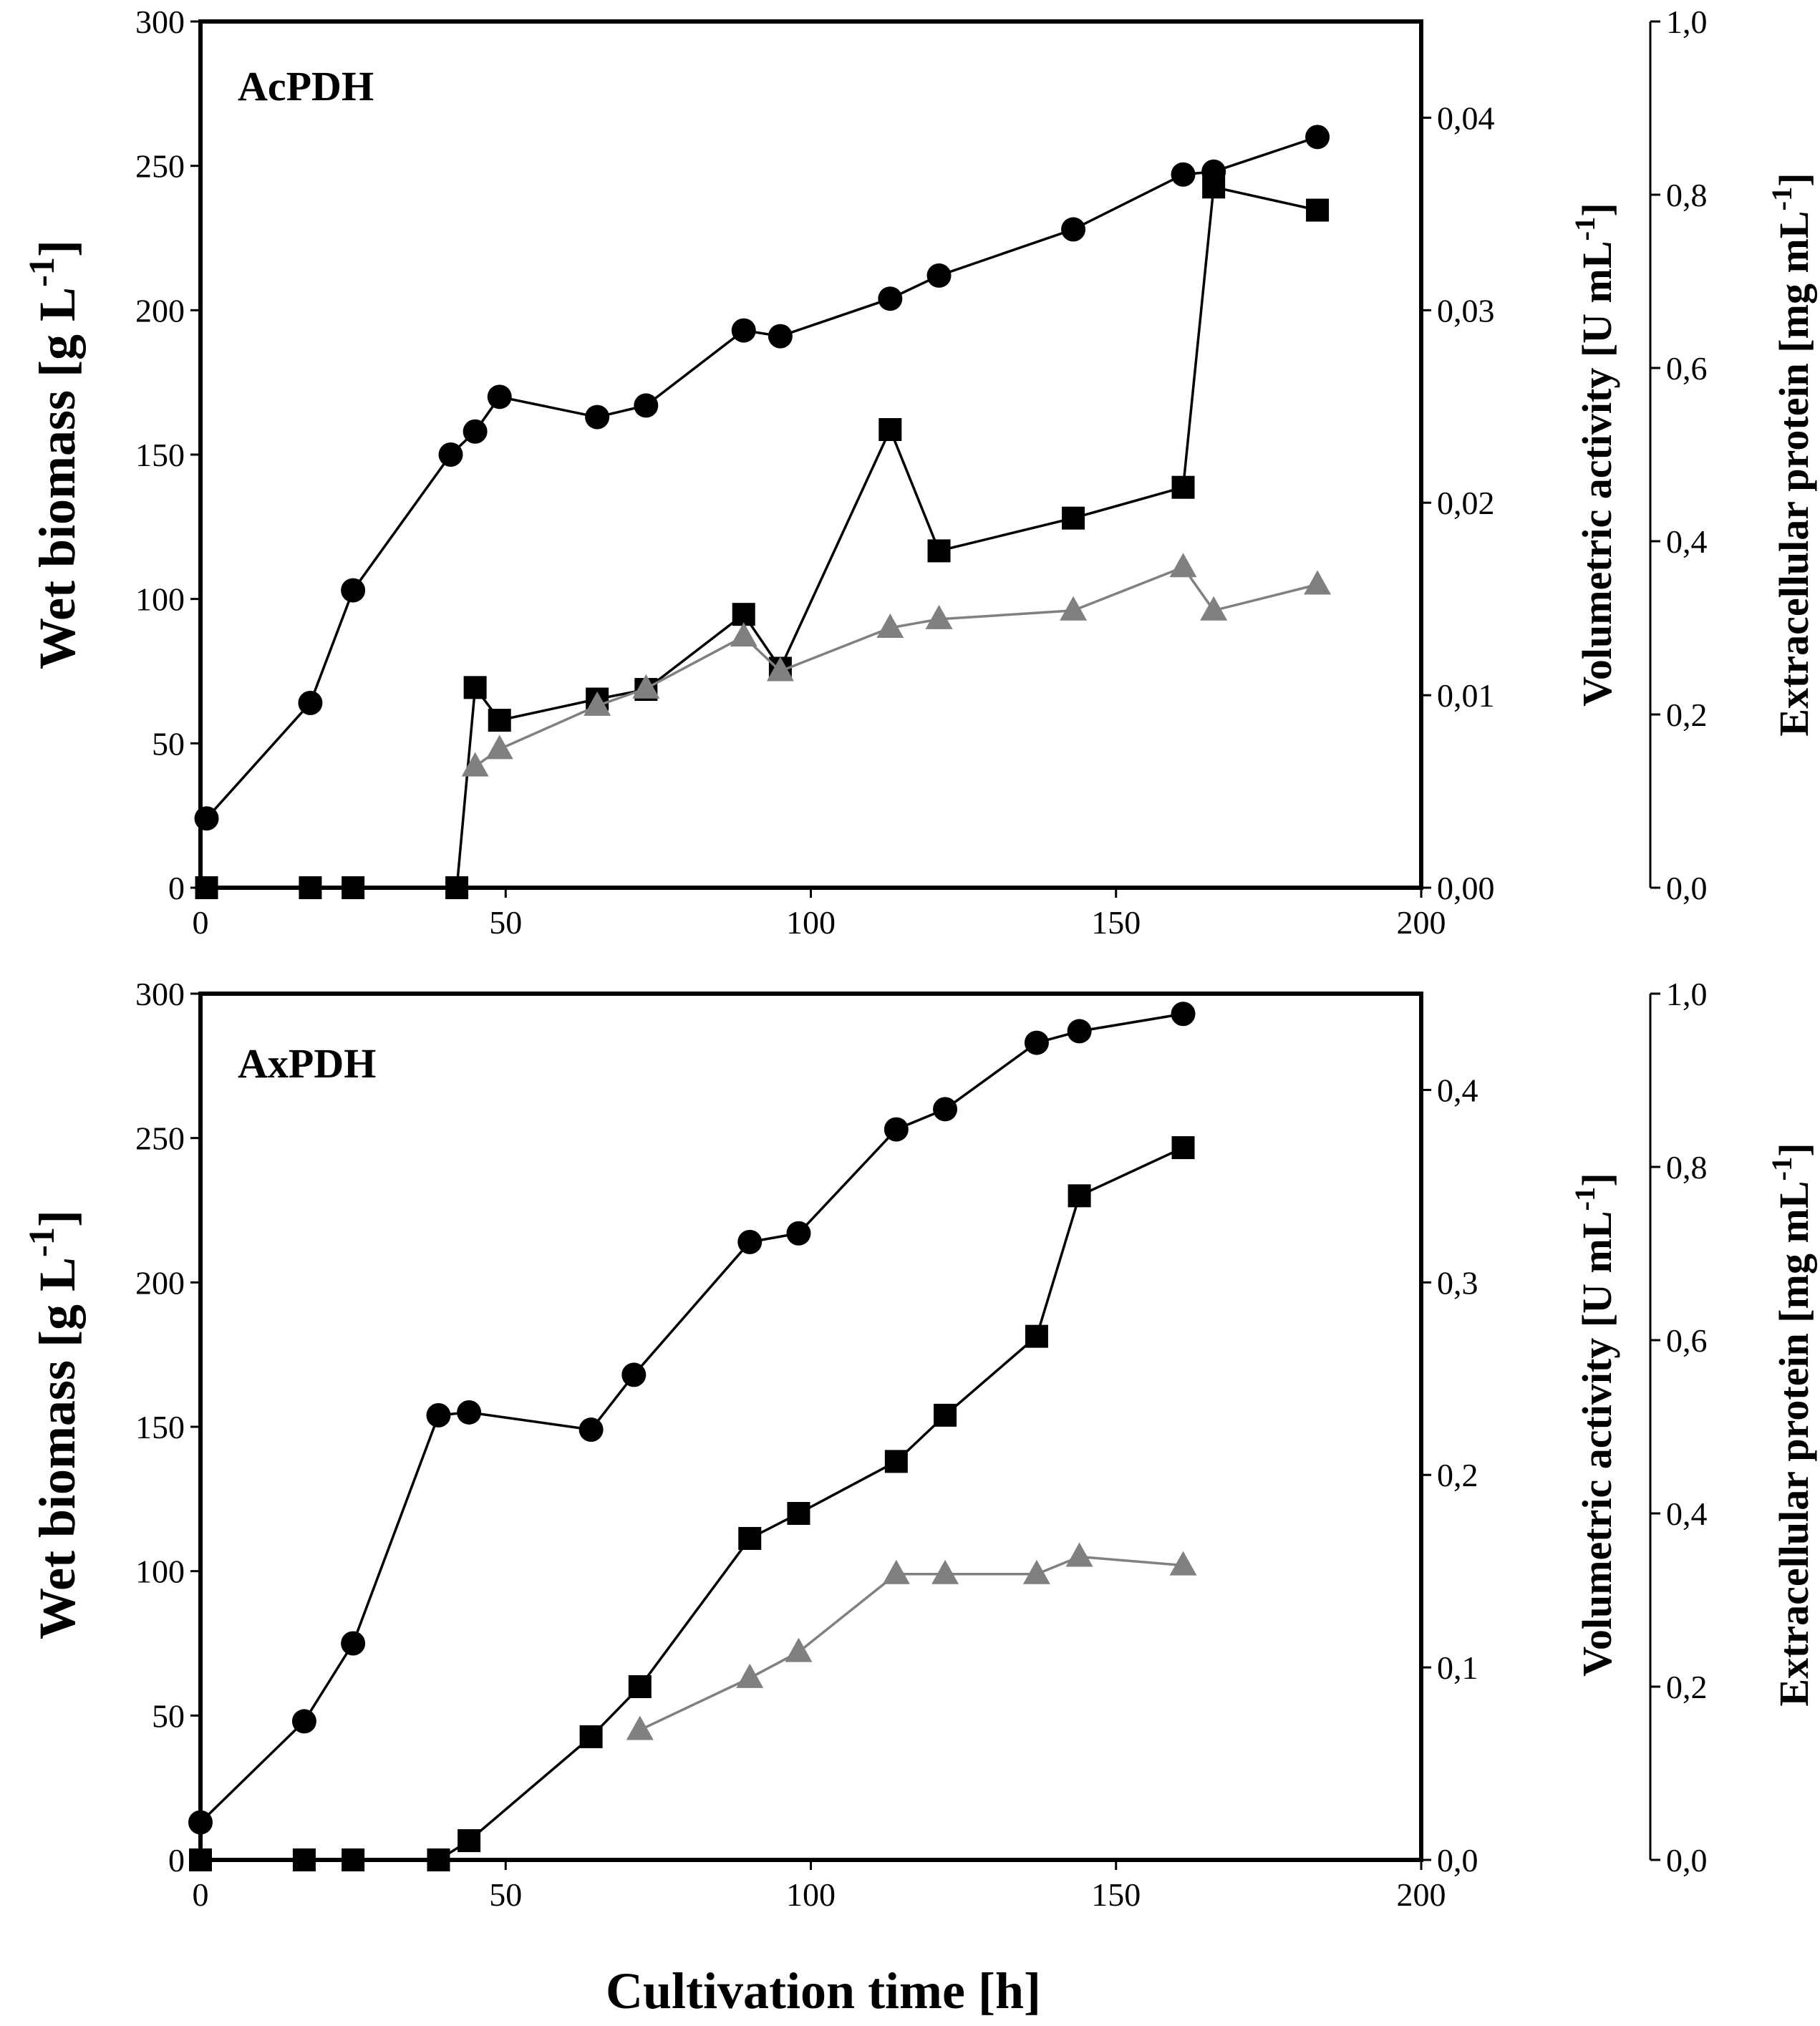  I want to click on activity-tick-label: 0,1, so click(1457, 1667).